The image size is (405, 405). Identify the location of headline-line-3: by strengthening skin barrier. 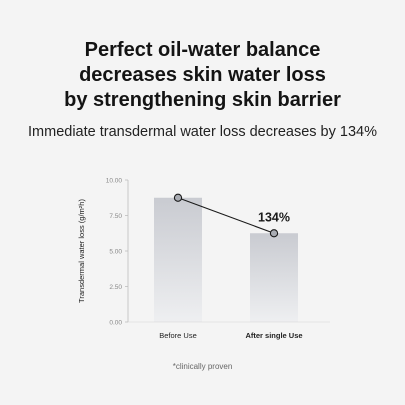
(202, 100).